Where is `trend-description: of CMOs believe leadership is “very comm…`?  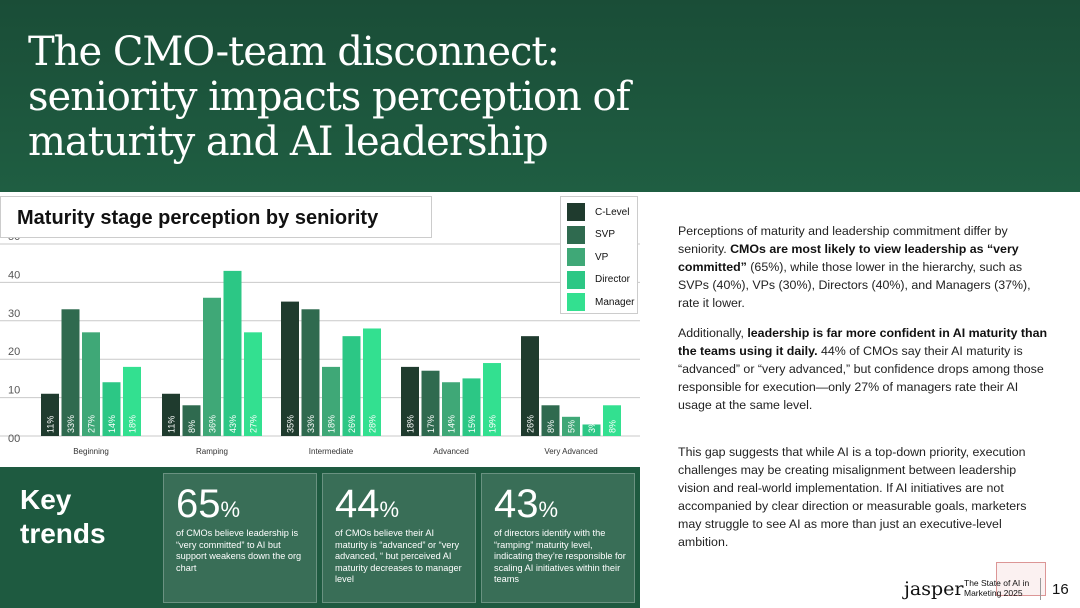 trend-description: of CMOs believe leadership is “very comm… is located at coordinates (239, 550).